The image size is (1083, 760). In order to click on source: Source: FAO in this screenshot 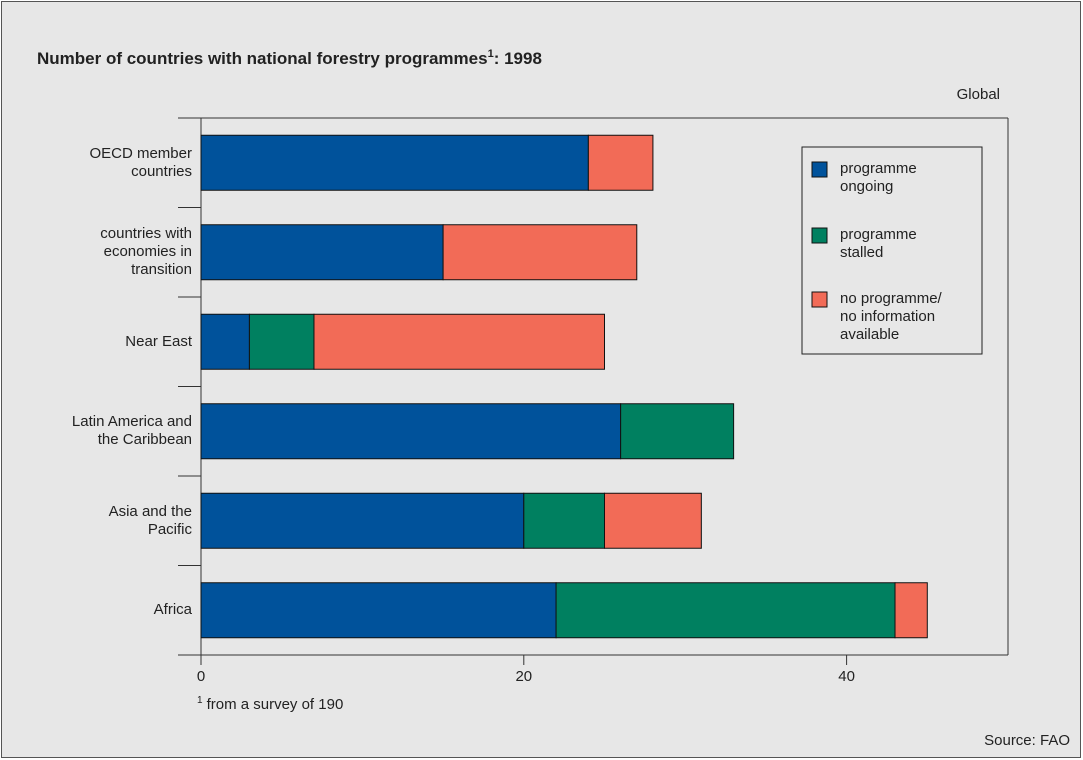, I will do `click(1027, 740)`.